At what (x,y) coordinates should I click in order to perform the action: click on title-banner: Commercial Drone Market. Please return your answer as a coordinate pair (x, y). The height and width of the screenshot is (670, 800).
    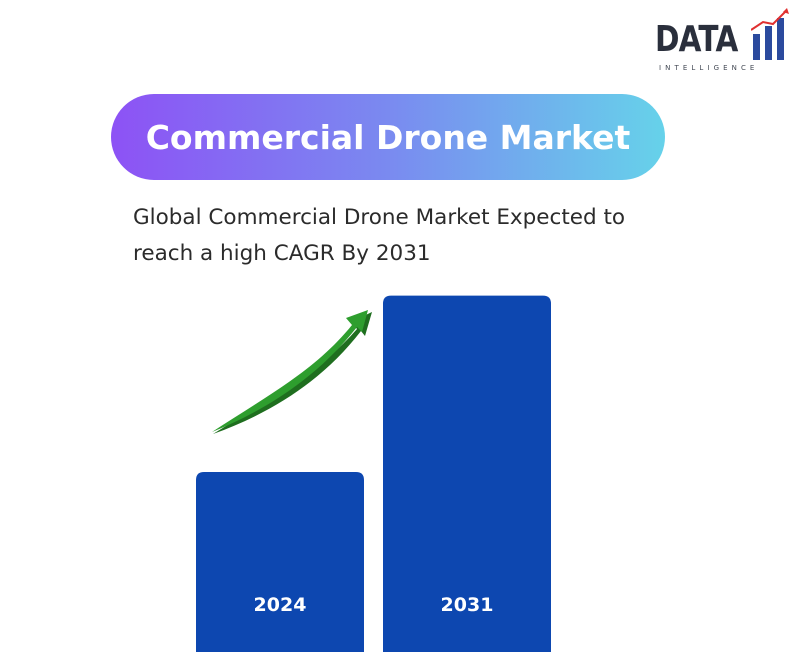
    Looking at the image, I should click on (388, 137).